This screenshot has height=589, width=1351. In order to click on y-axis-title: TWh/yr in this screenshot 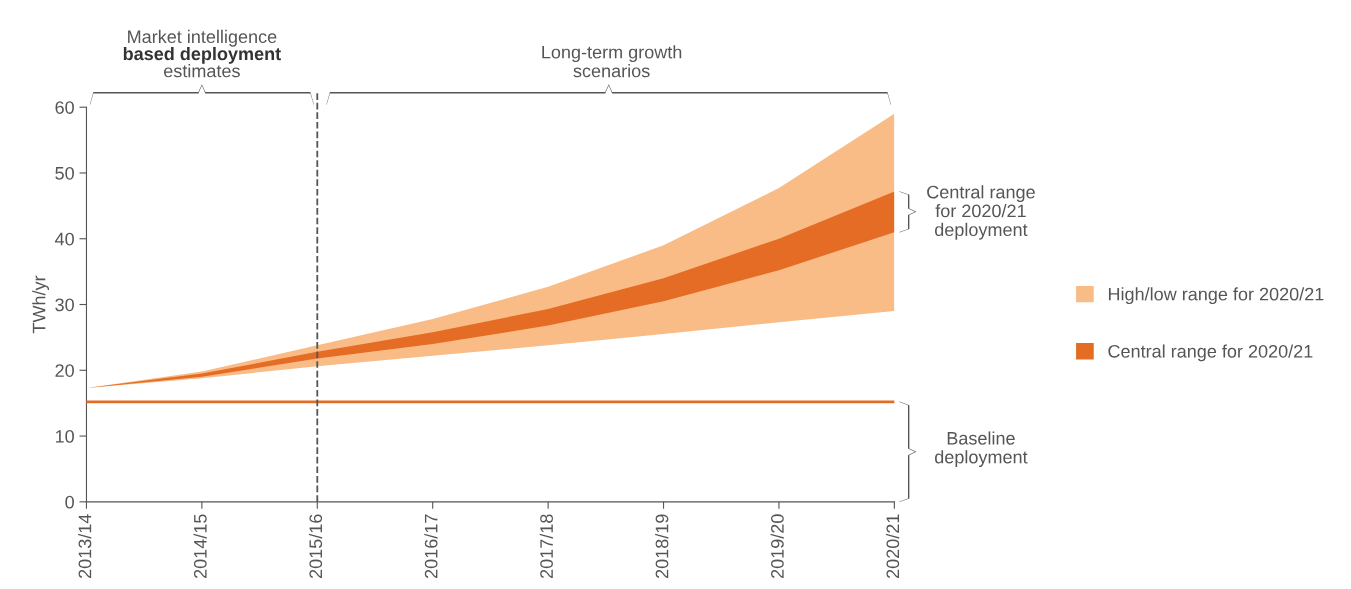, I will do `click(41, 304)`.